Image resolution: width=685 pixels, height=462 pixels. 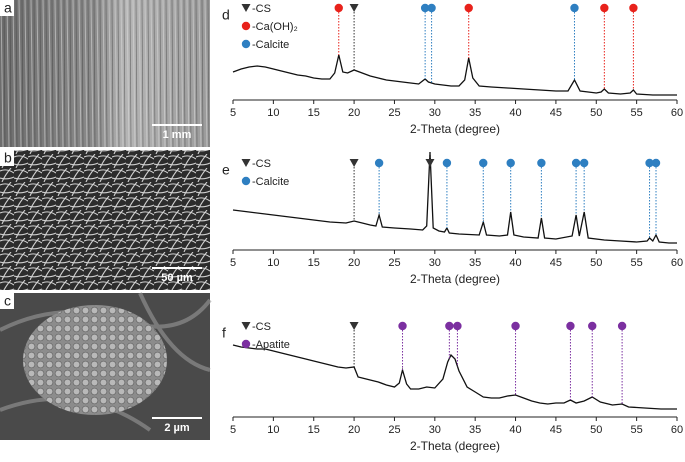 I want to click on panel-letter: b, so click(x=8, y=158).